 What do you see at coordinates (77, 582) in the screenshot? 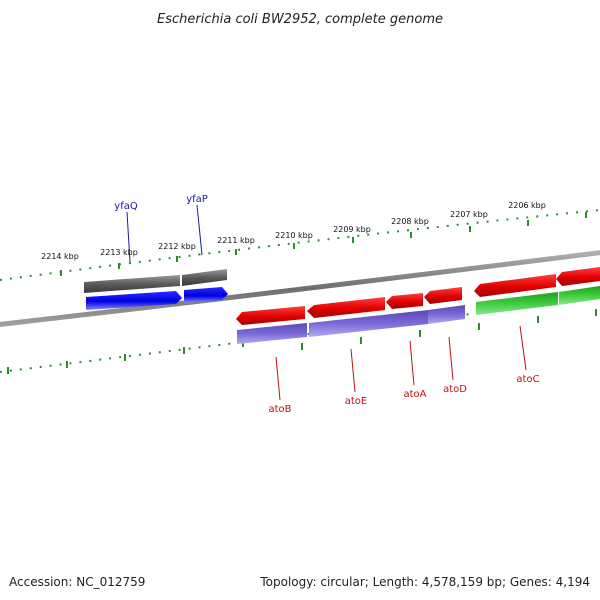
I see `accession-text: Accession: NC_012759` at bounding box center [77, 582].